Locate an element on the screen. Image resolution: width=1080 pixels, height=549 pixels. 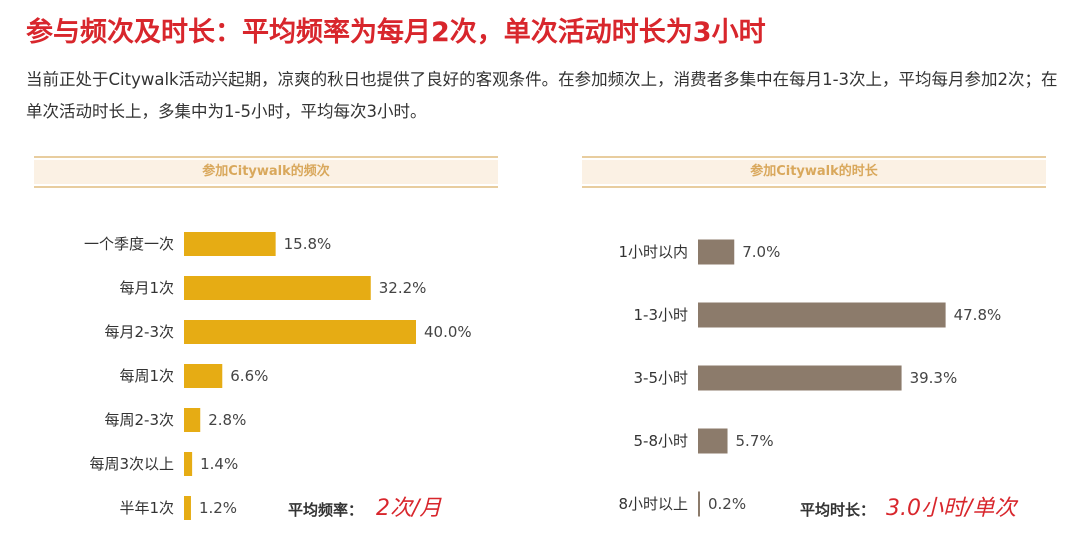
duration-value-label: 39.3% is located at coordinates (934, 378).